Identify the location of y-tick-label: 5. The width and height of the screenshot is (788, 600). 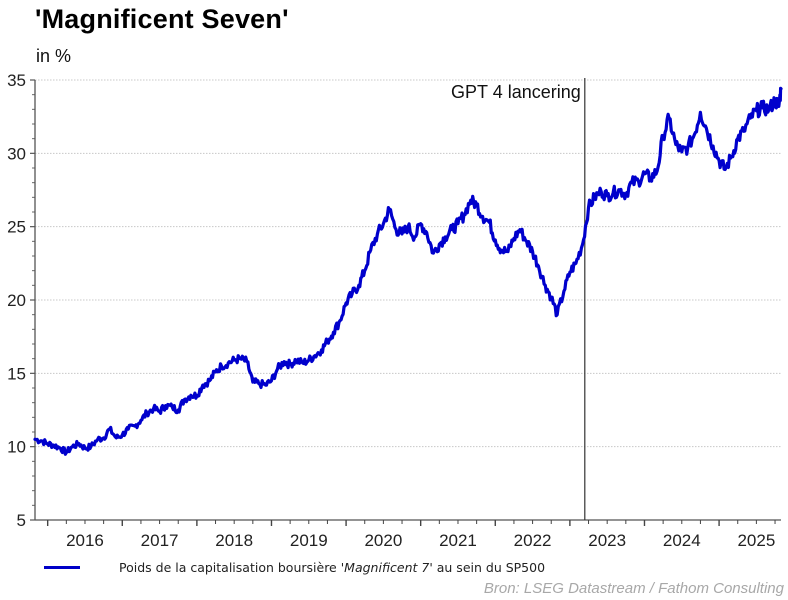
(21, 520).